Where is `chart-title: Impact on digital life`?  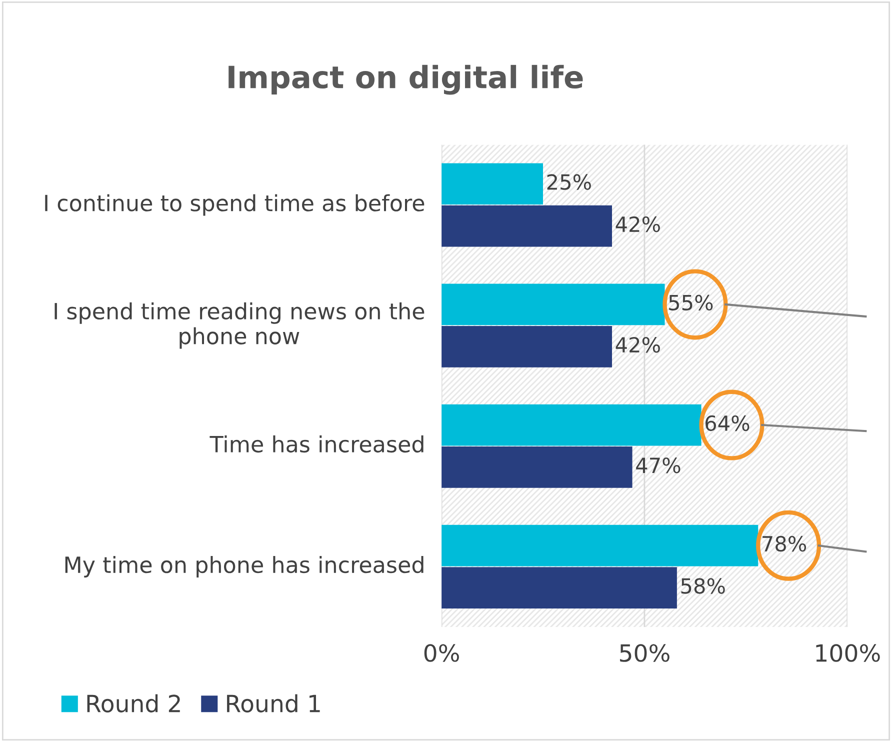
chart-title: Impact on digital life is located at coordinates (405, 79).